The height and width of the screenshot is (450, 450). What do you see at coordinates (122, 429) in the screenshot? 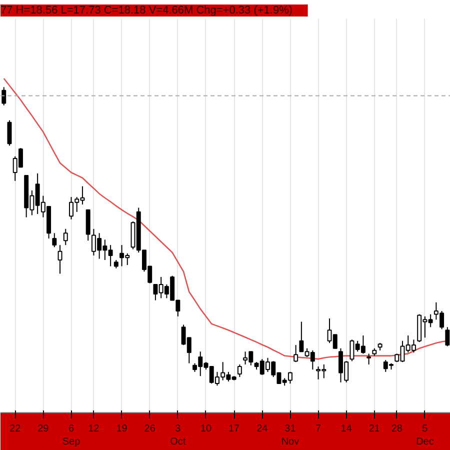
I see `x-tick-label: 19` at bounding box center [122, 429].